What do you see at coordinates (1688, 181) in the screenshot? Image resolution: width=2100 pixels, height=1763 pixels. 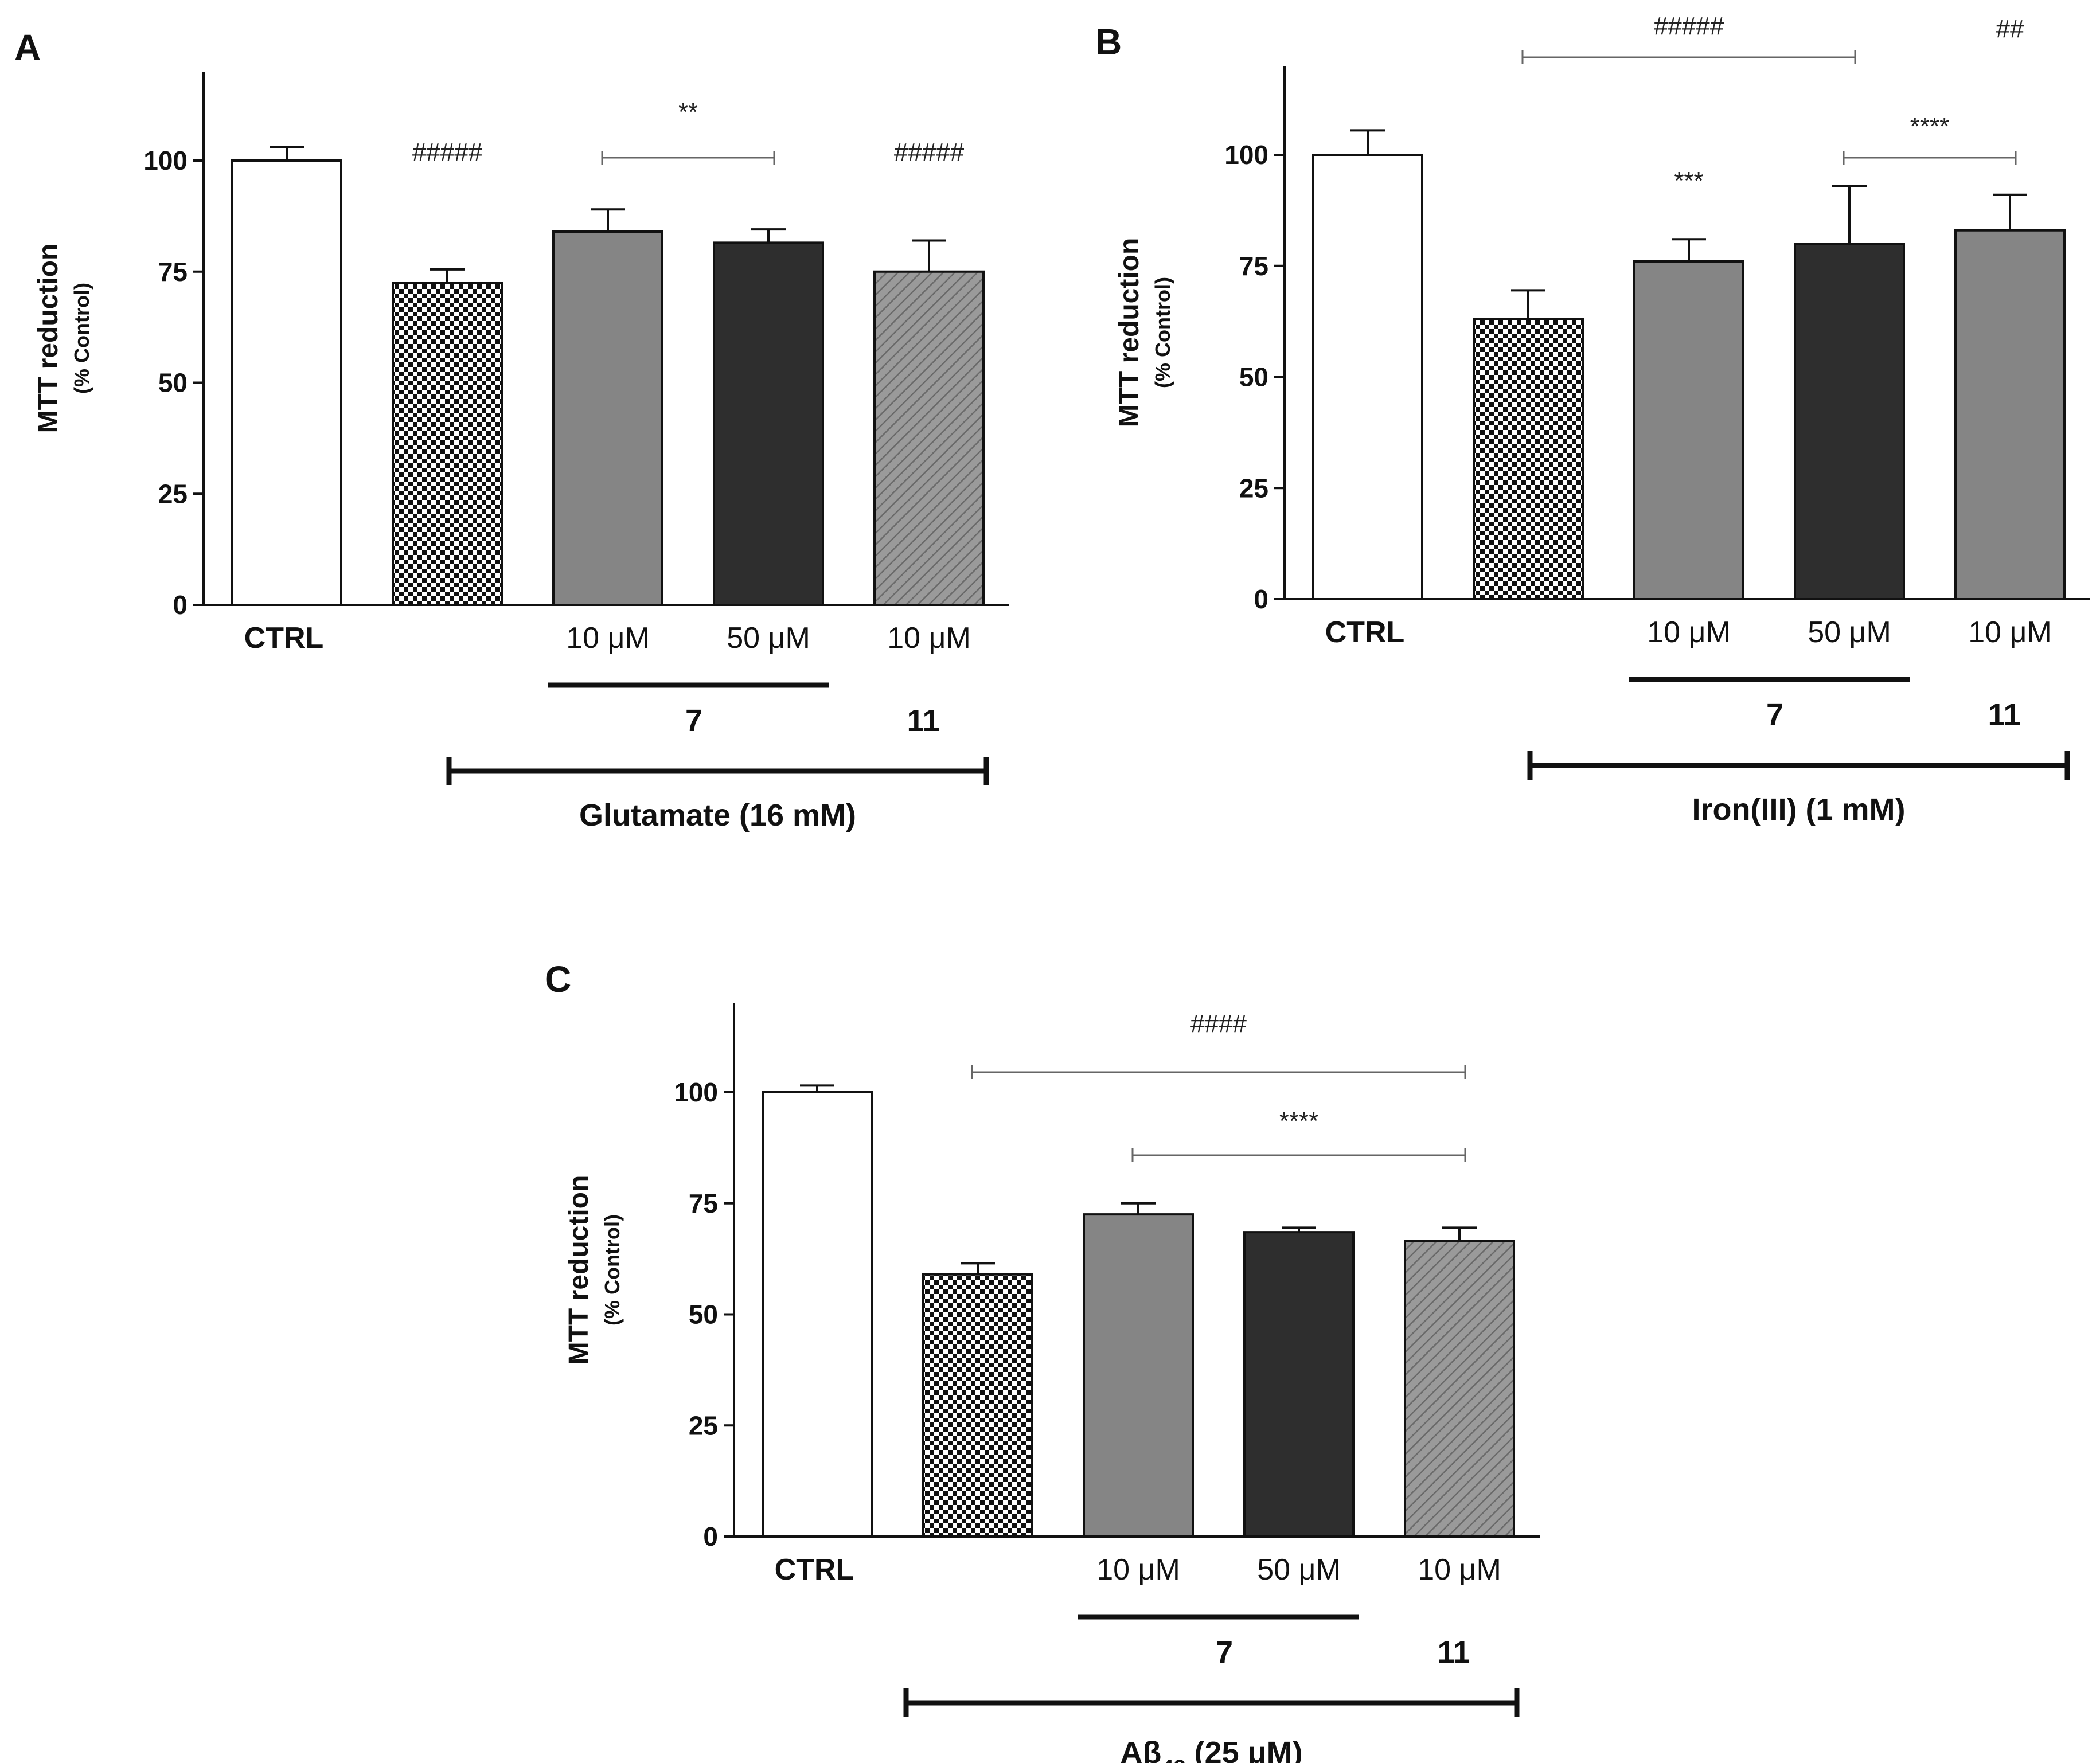 I see `significance-label: ***` at bounding box center [1688, 181].